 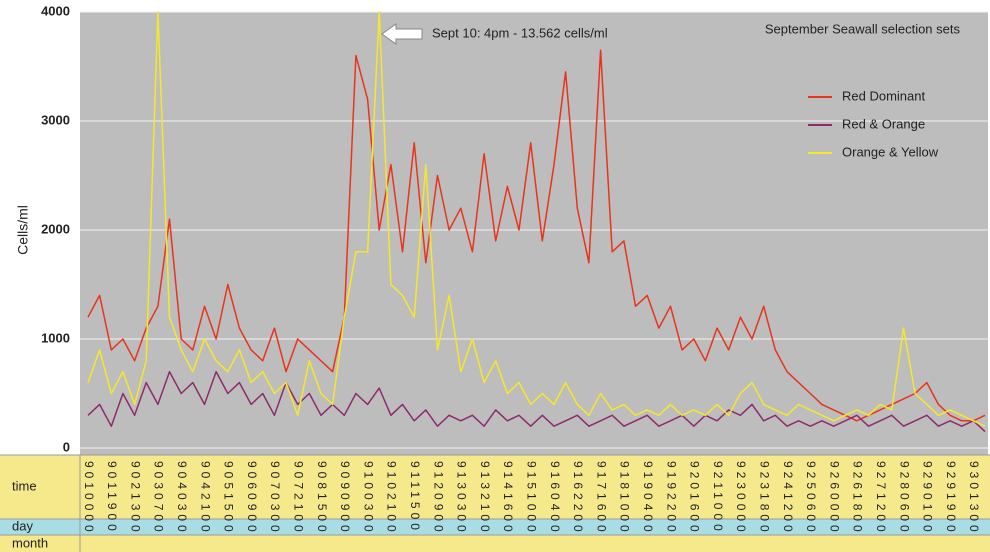 I want to click on x-tick-label: 9102100, so click(x=392, y=498).